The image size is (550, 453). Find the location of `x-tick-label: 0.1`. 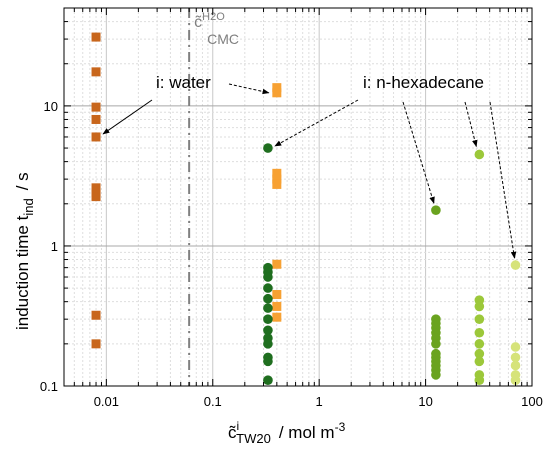

x-tick-label: 0.1 is located at coordinates (213, 401).